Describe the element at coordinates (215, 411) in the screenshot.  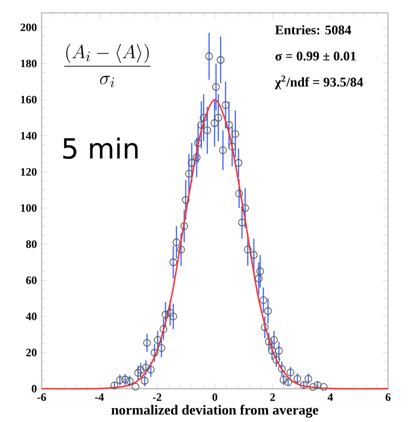
I see `x-axis-title: normalized deviation from average` at that location.